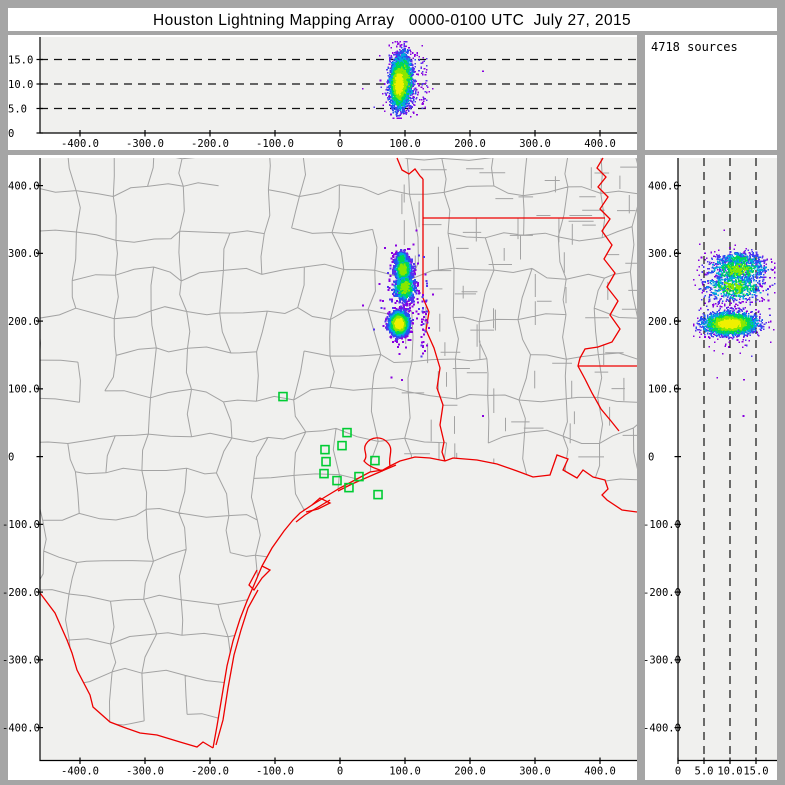 Image resolution: width=785 pixels, height=785 pixels. I want to click on barrier-island-padre, so click(237, 667).